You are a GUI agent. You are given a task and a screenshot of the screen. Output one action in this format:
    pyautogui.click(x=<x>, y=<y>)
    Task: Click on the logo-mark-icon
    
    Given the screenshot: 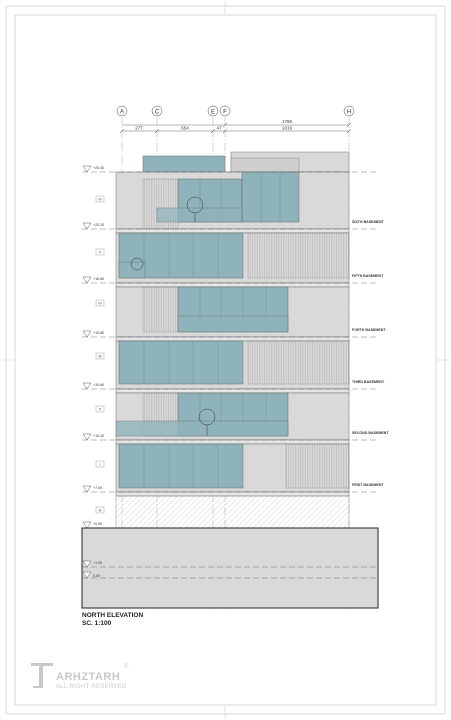 What is the action you would take?
    pyautogui.click(x=42, y=675)
    